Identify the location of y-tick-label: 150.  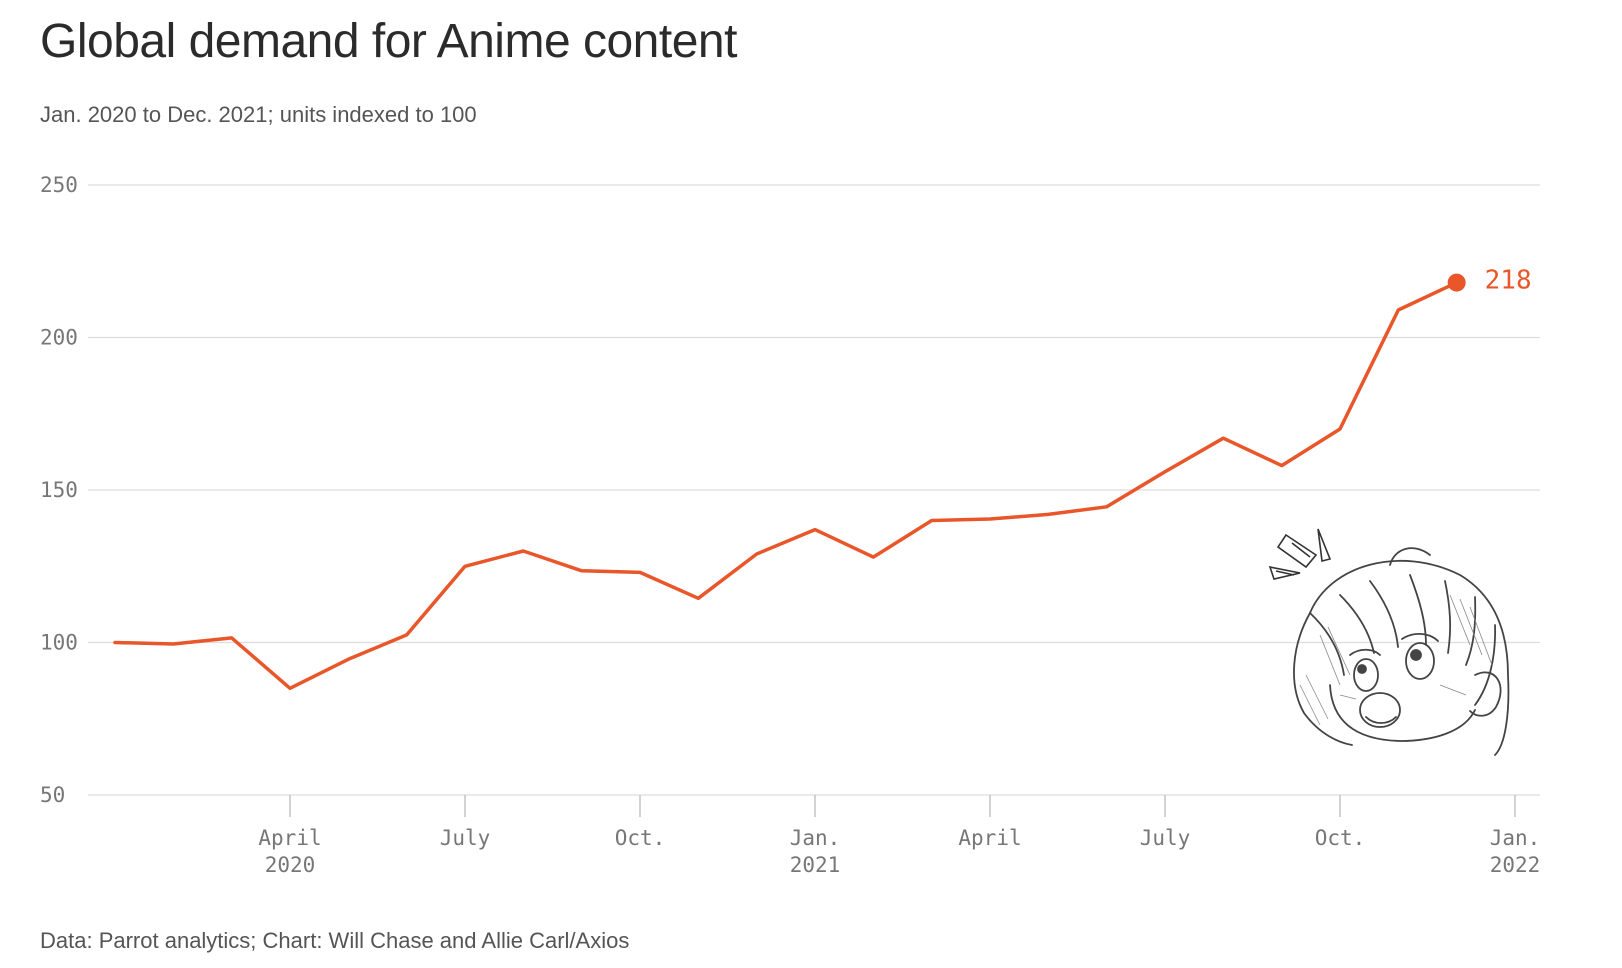
(59, 490).